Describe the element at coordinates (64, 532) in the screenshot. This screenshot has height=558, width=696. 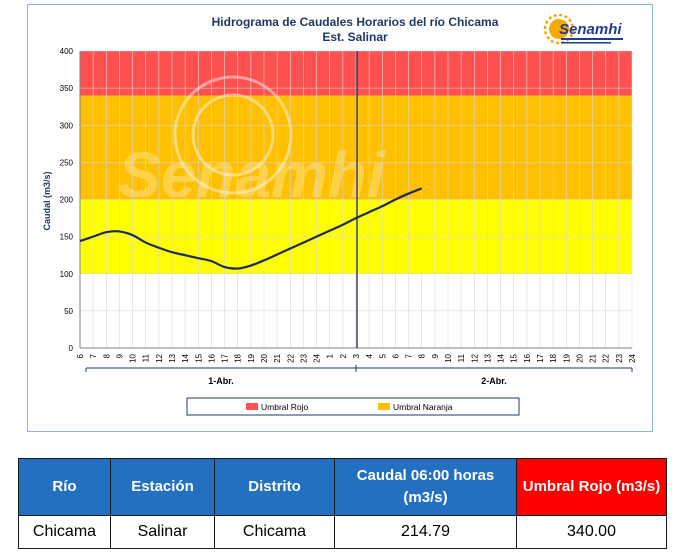
I see `cell-rio: Chicama` at that location.